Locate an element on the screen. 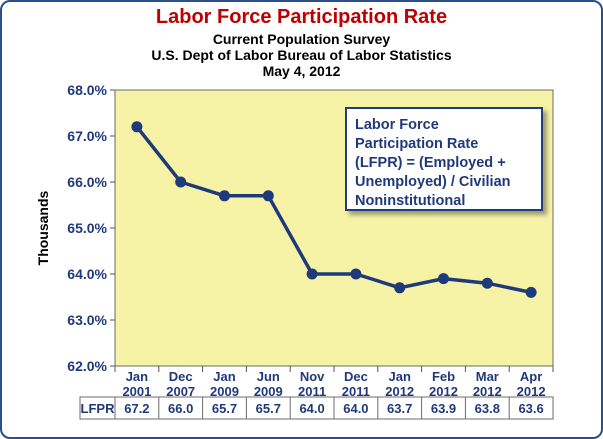 The width and height of the screenshot is (603, 439). data-table-value: 63.8 is located at coordinates (487, 408).